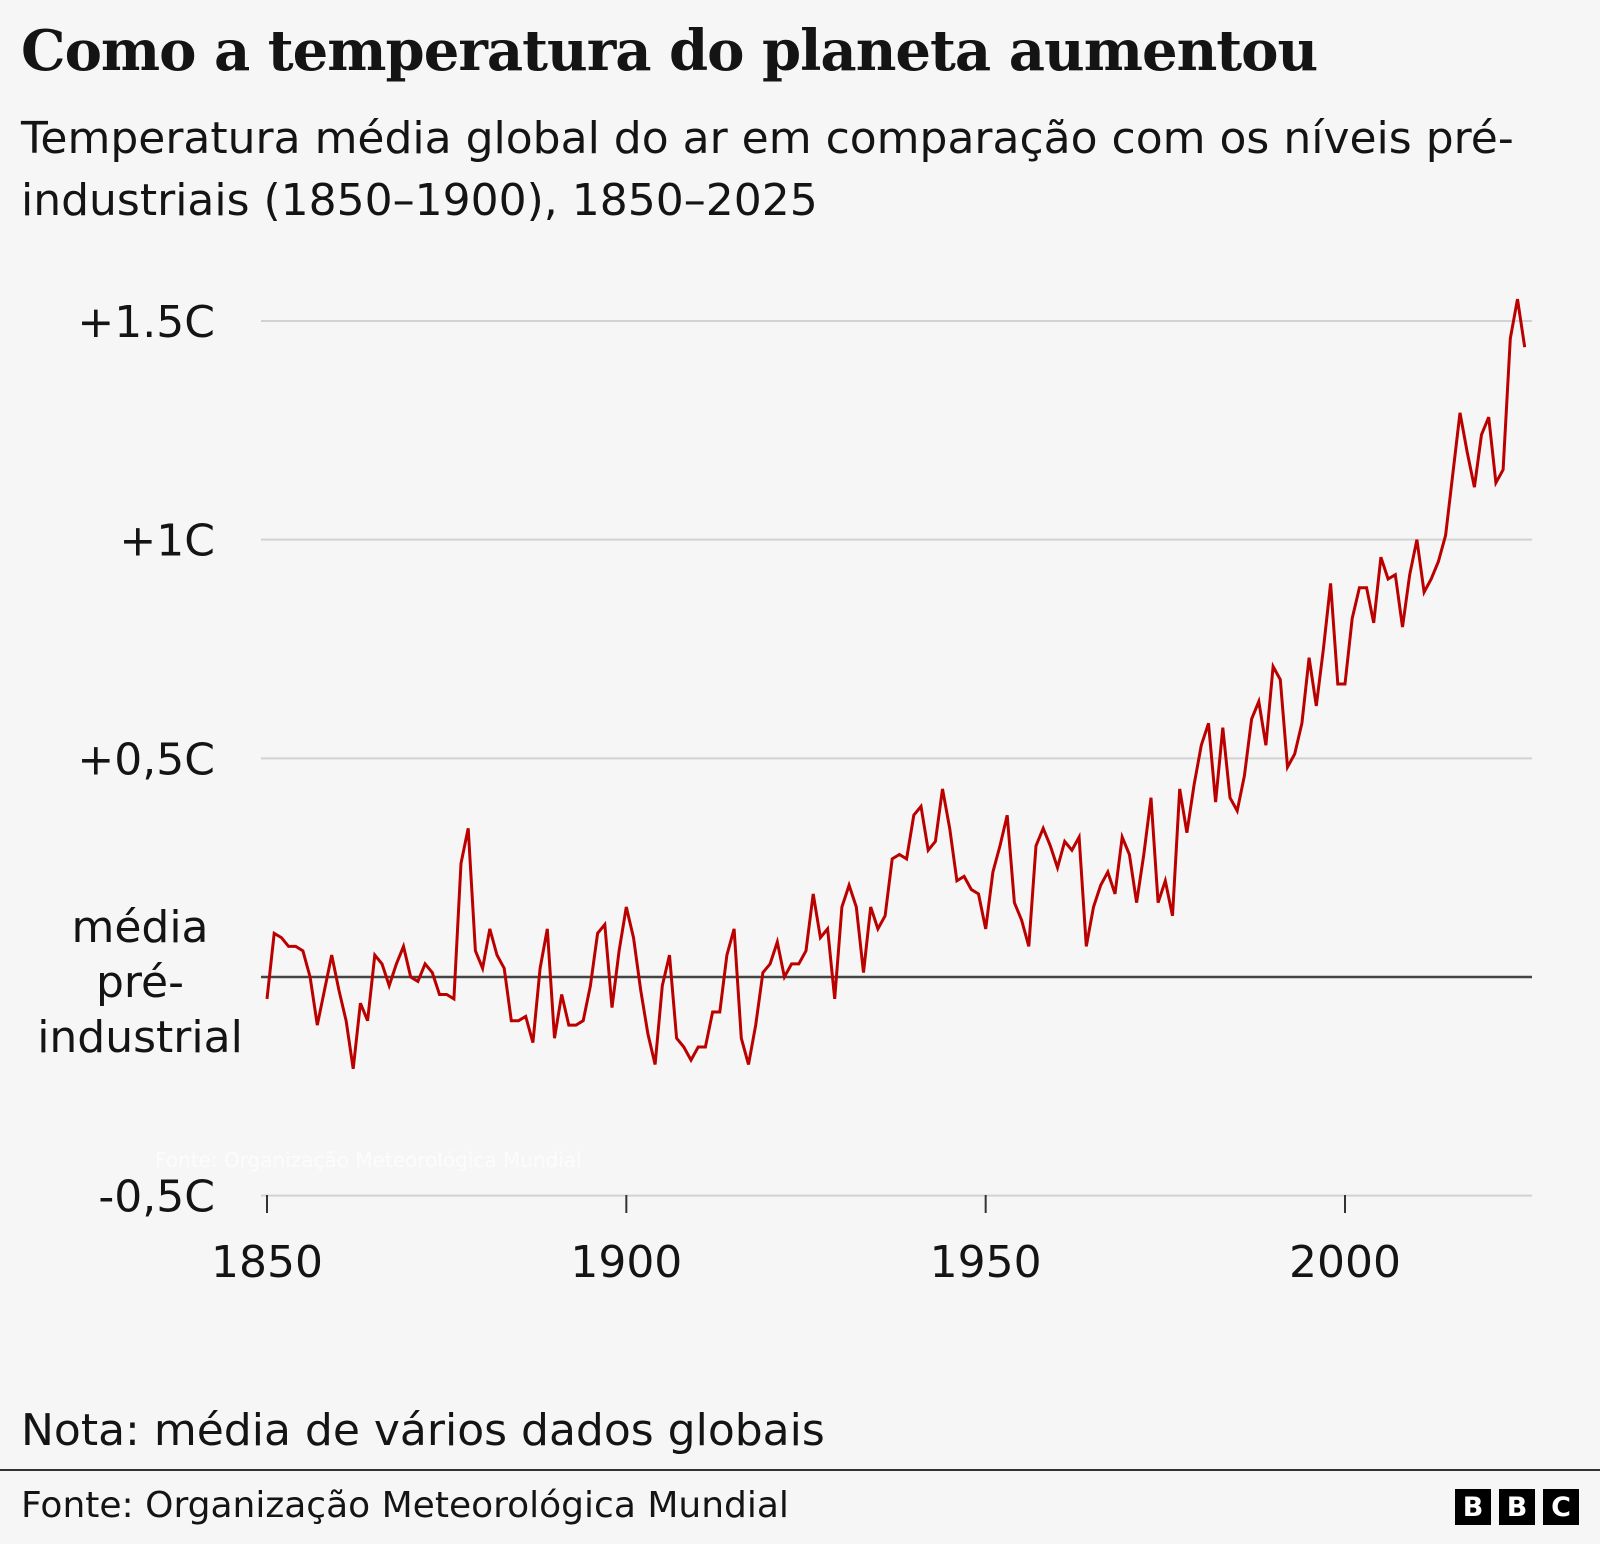  What do you see at coordinates (986, 1262) in the screenshot?
I see `x-tick-label: 1950` at bounding box center [986, 1262].